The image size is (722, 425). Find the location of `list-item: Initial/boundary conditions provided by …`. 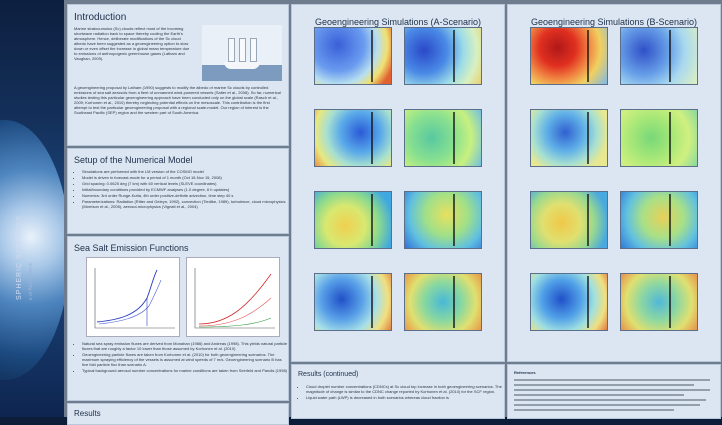

list-item: Initial/boundary conditions provided by … is located at coordinates (185, 189).